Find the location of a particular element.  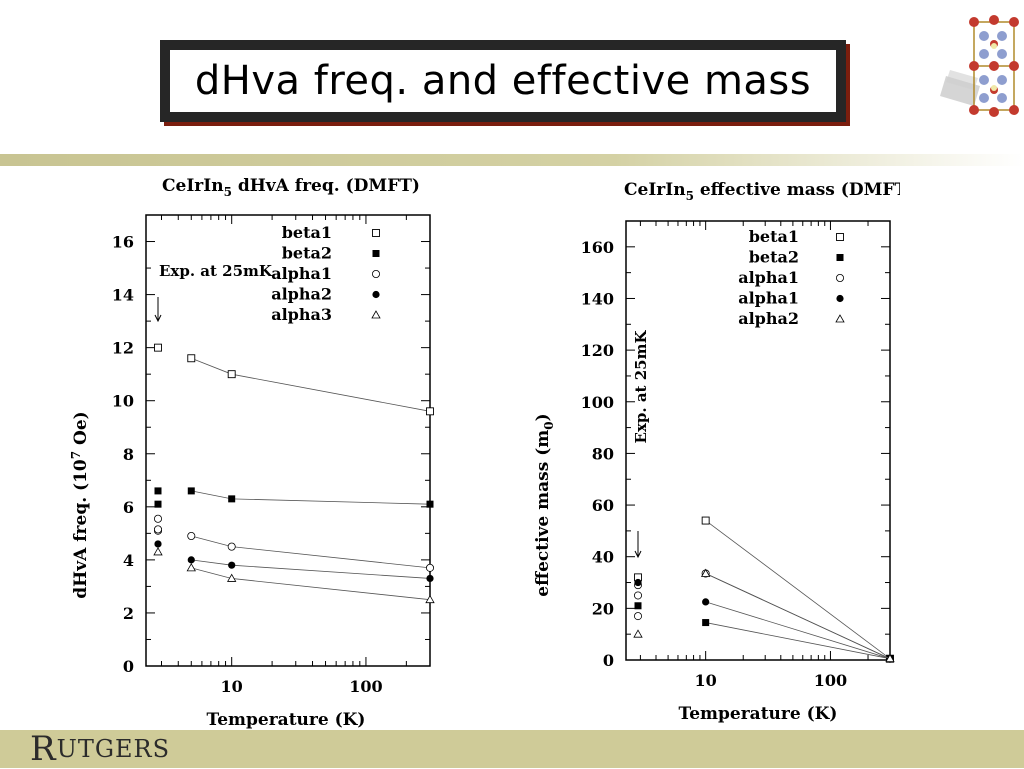

y-tick-label: 6 is located at coordinates (128, 507).